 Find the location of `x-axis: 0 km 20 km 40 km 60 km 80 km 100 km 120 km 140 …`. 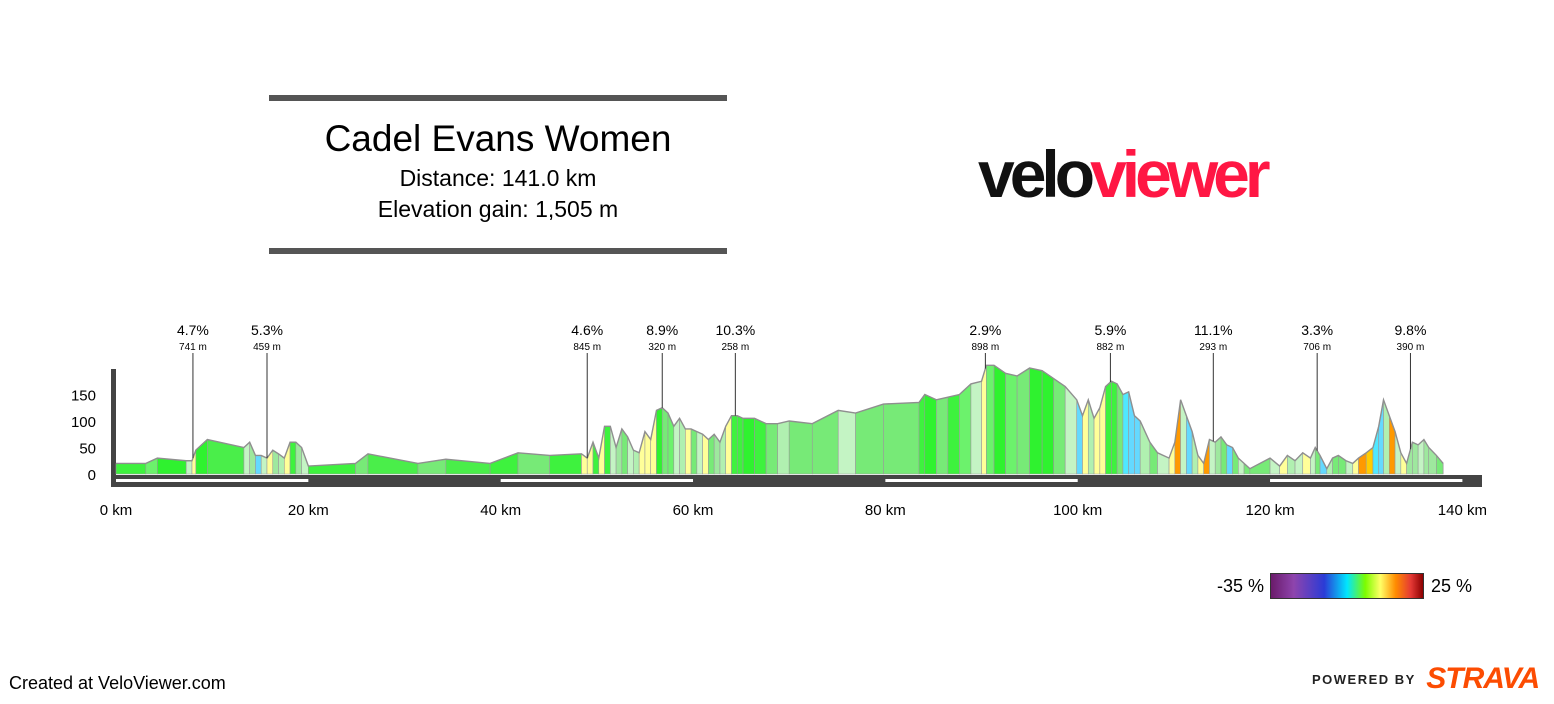

x-axis: 0 km 20 km 40 km 60 km 80 km 100 km 120 km 140 … is located at coordinates (793, 497).